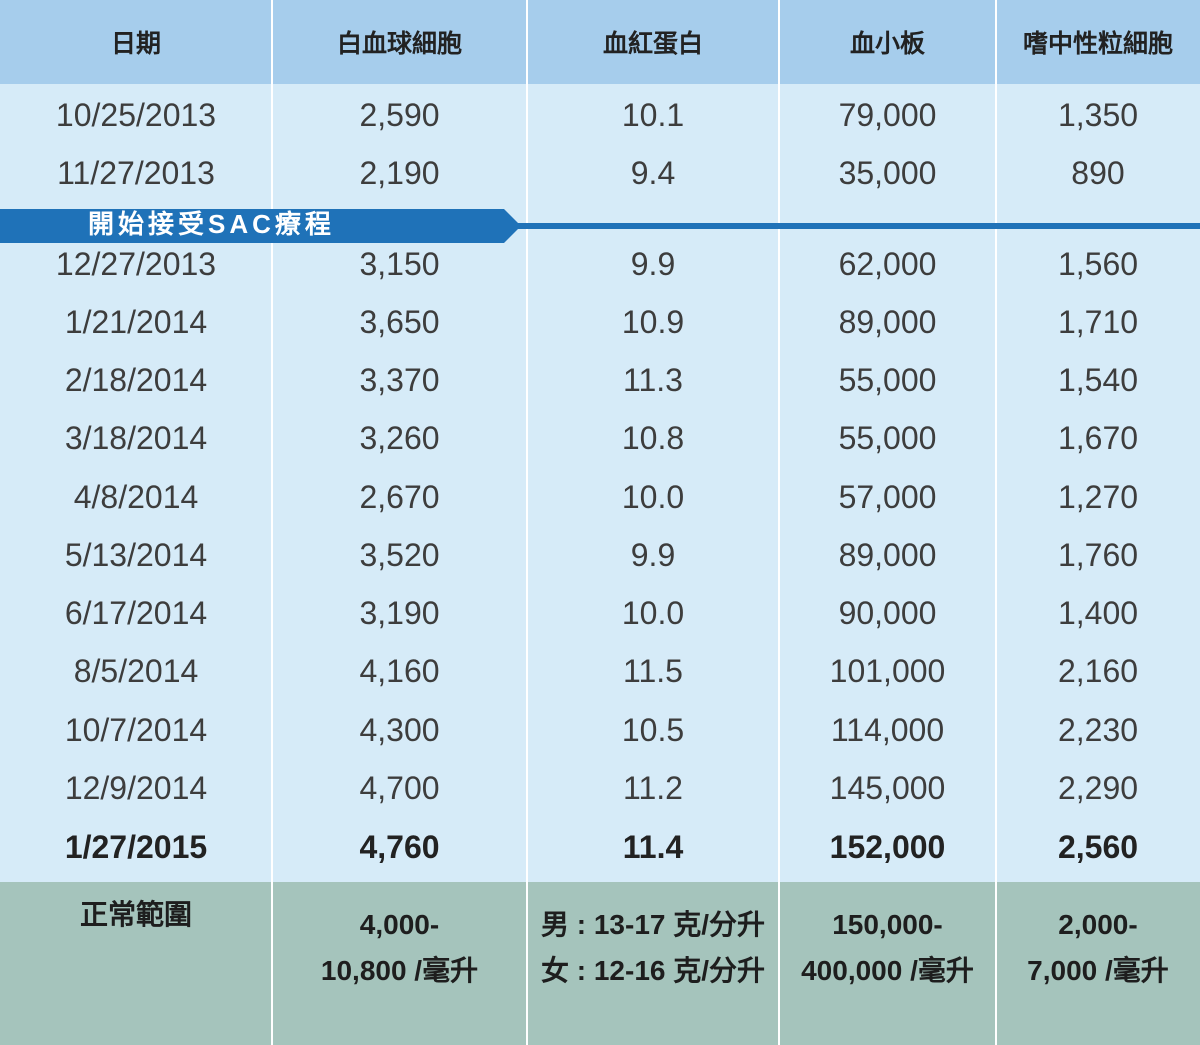  Describe the element at coordinates (136, 496) in the screenshot. I see `cell-date: 4/8/2014` at that location.